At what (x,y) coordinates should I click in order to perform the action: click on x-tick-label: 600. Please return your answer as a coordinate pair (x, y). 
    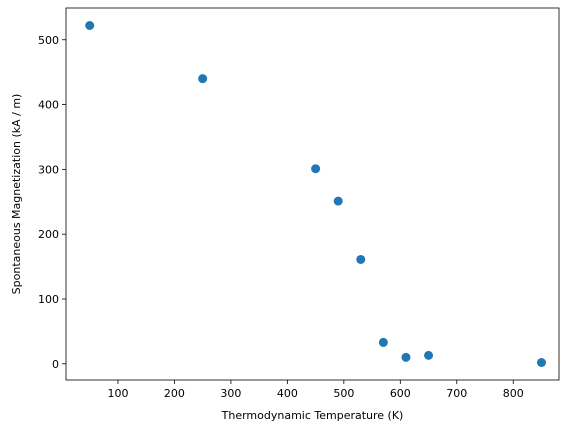
    Looking at the image, I should click on (400, 393).